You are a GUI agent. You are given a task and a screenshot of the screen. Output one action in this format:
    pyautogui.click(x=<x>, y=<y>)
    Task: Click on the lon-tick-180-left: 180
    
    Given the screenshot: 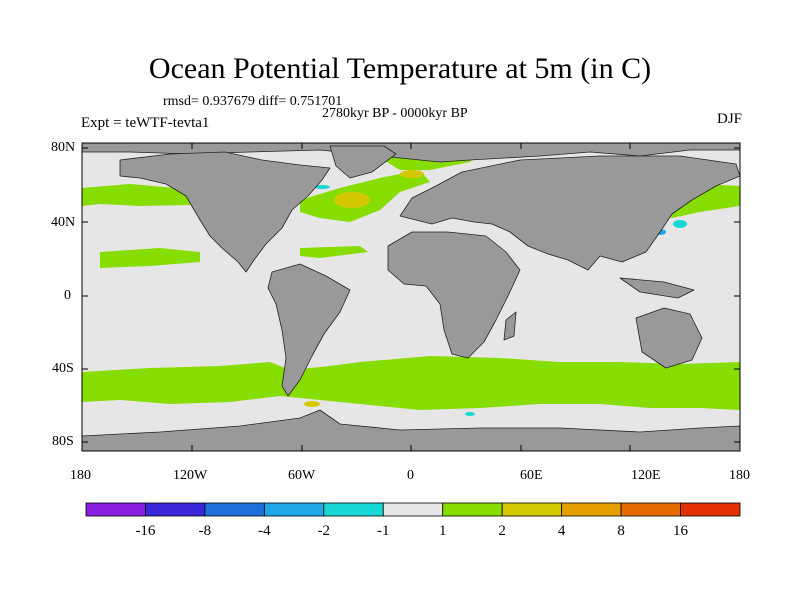 What is the action you would take?
    pyautogui.click(x=80, y=475)
    